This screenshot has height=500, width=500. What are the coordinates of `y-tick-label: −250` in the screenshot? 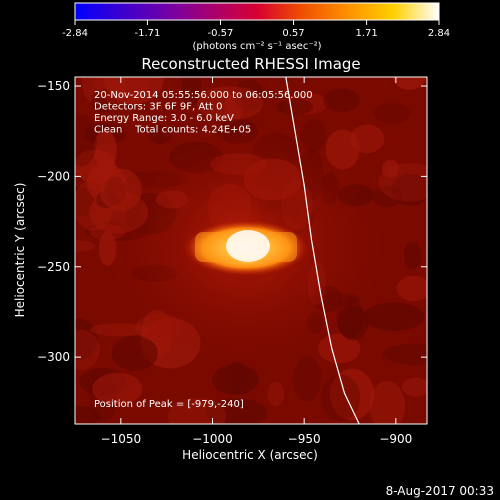 It's located at (53, 267).